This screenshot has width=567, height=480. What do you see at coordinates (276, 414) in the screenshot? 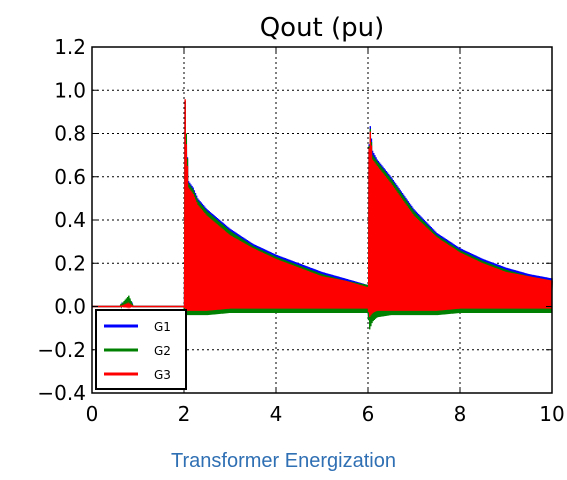
I see `x-tick-label: 4` at bounding box center [276, 414].